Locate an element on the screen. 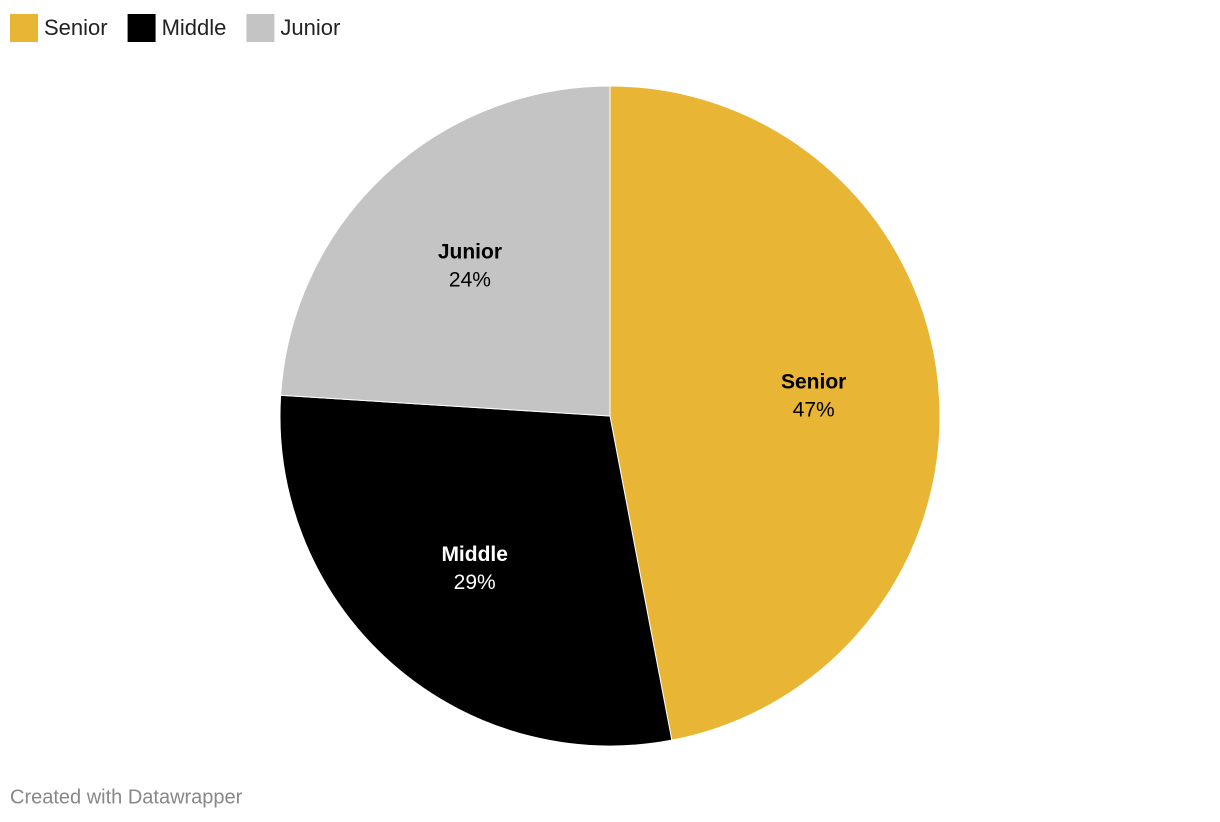  slice-value: 24% is located at coordinates (470, 279).